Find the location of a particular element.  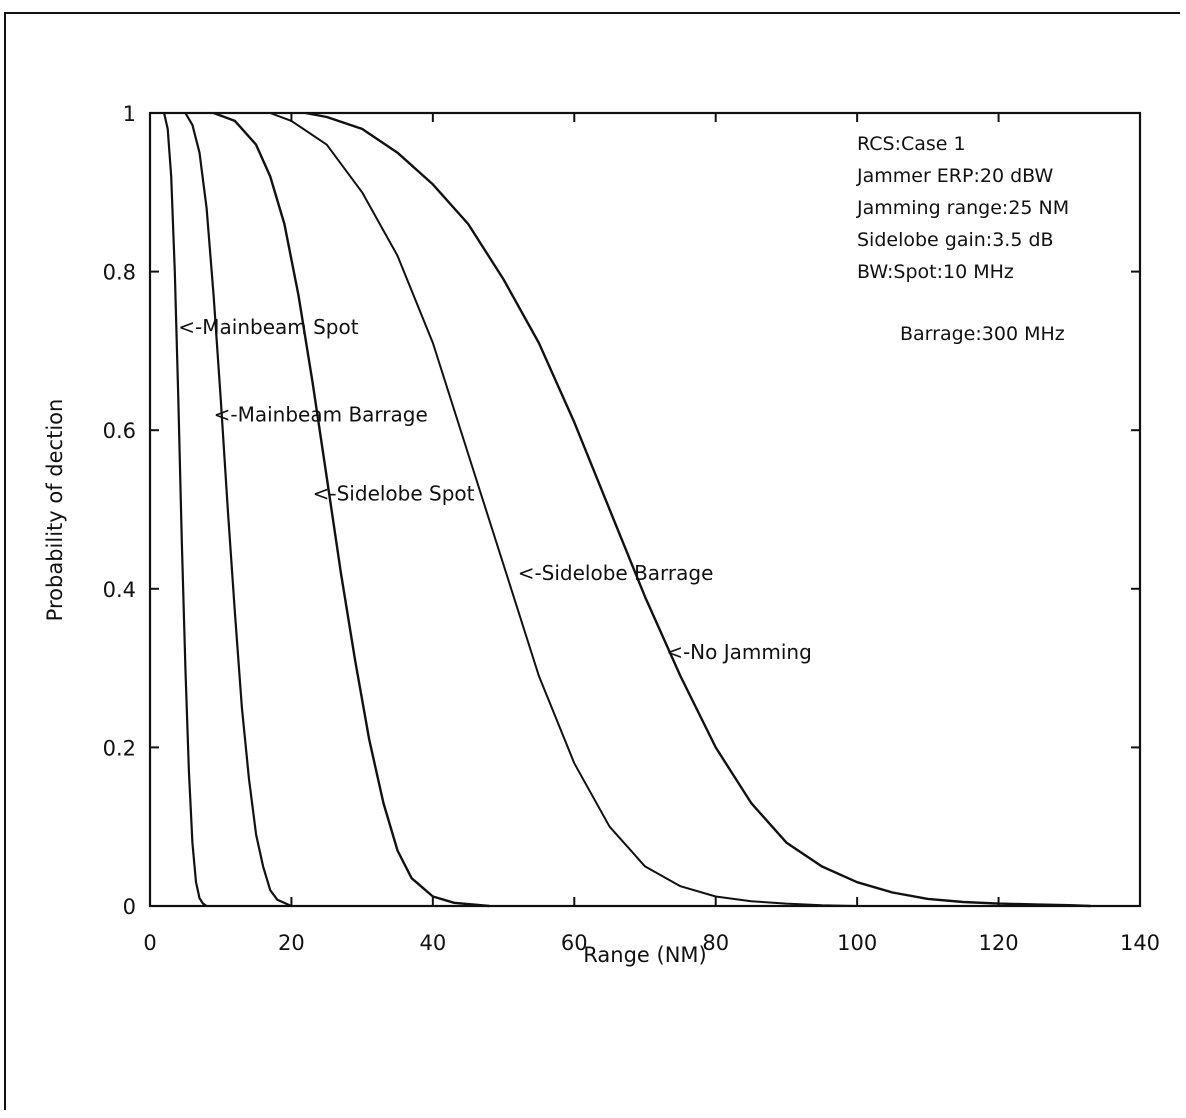

series-label-0: <-Mainbeam Spot is located at coordinates (268, 327).